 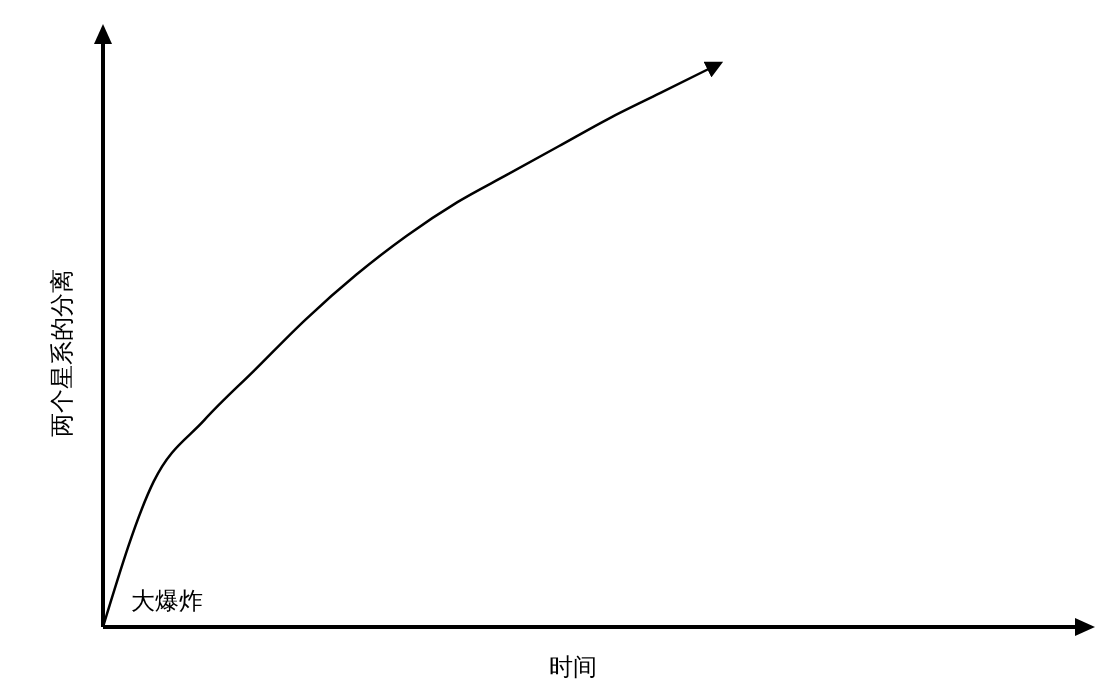 I want to click on annotation: 大爆炸, so click(x=167, y=601).